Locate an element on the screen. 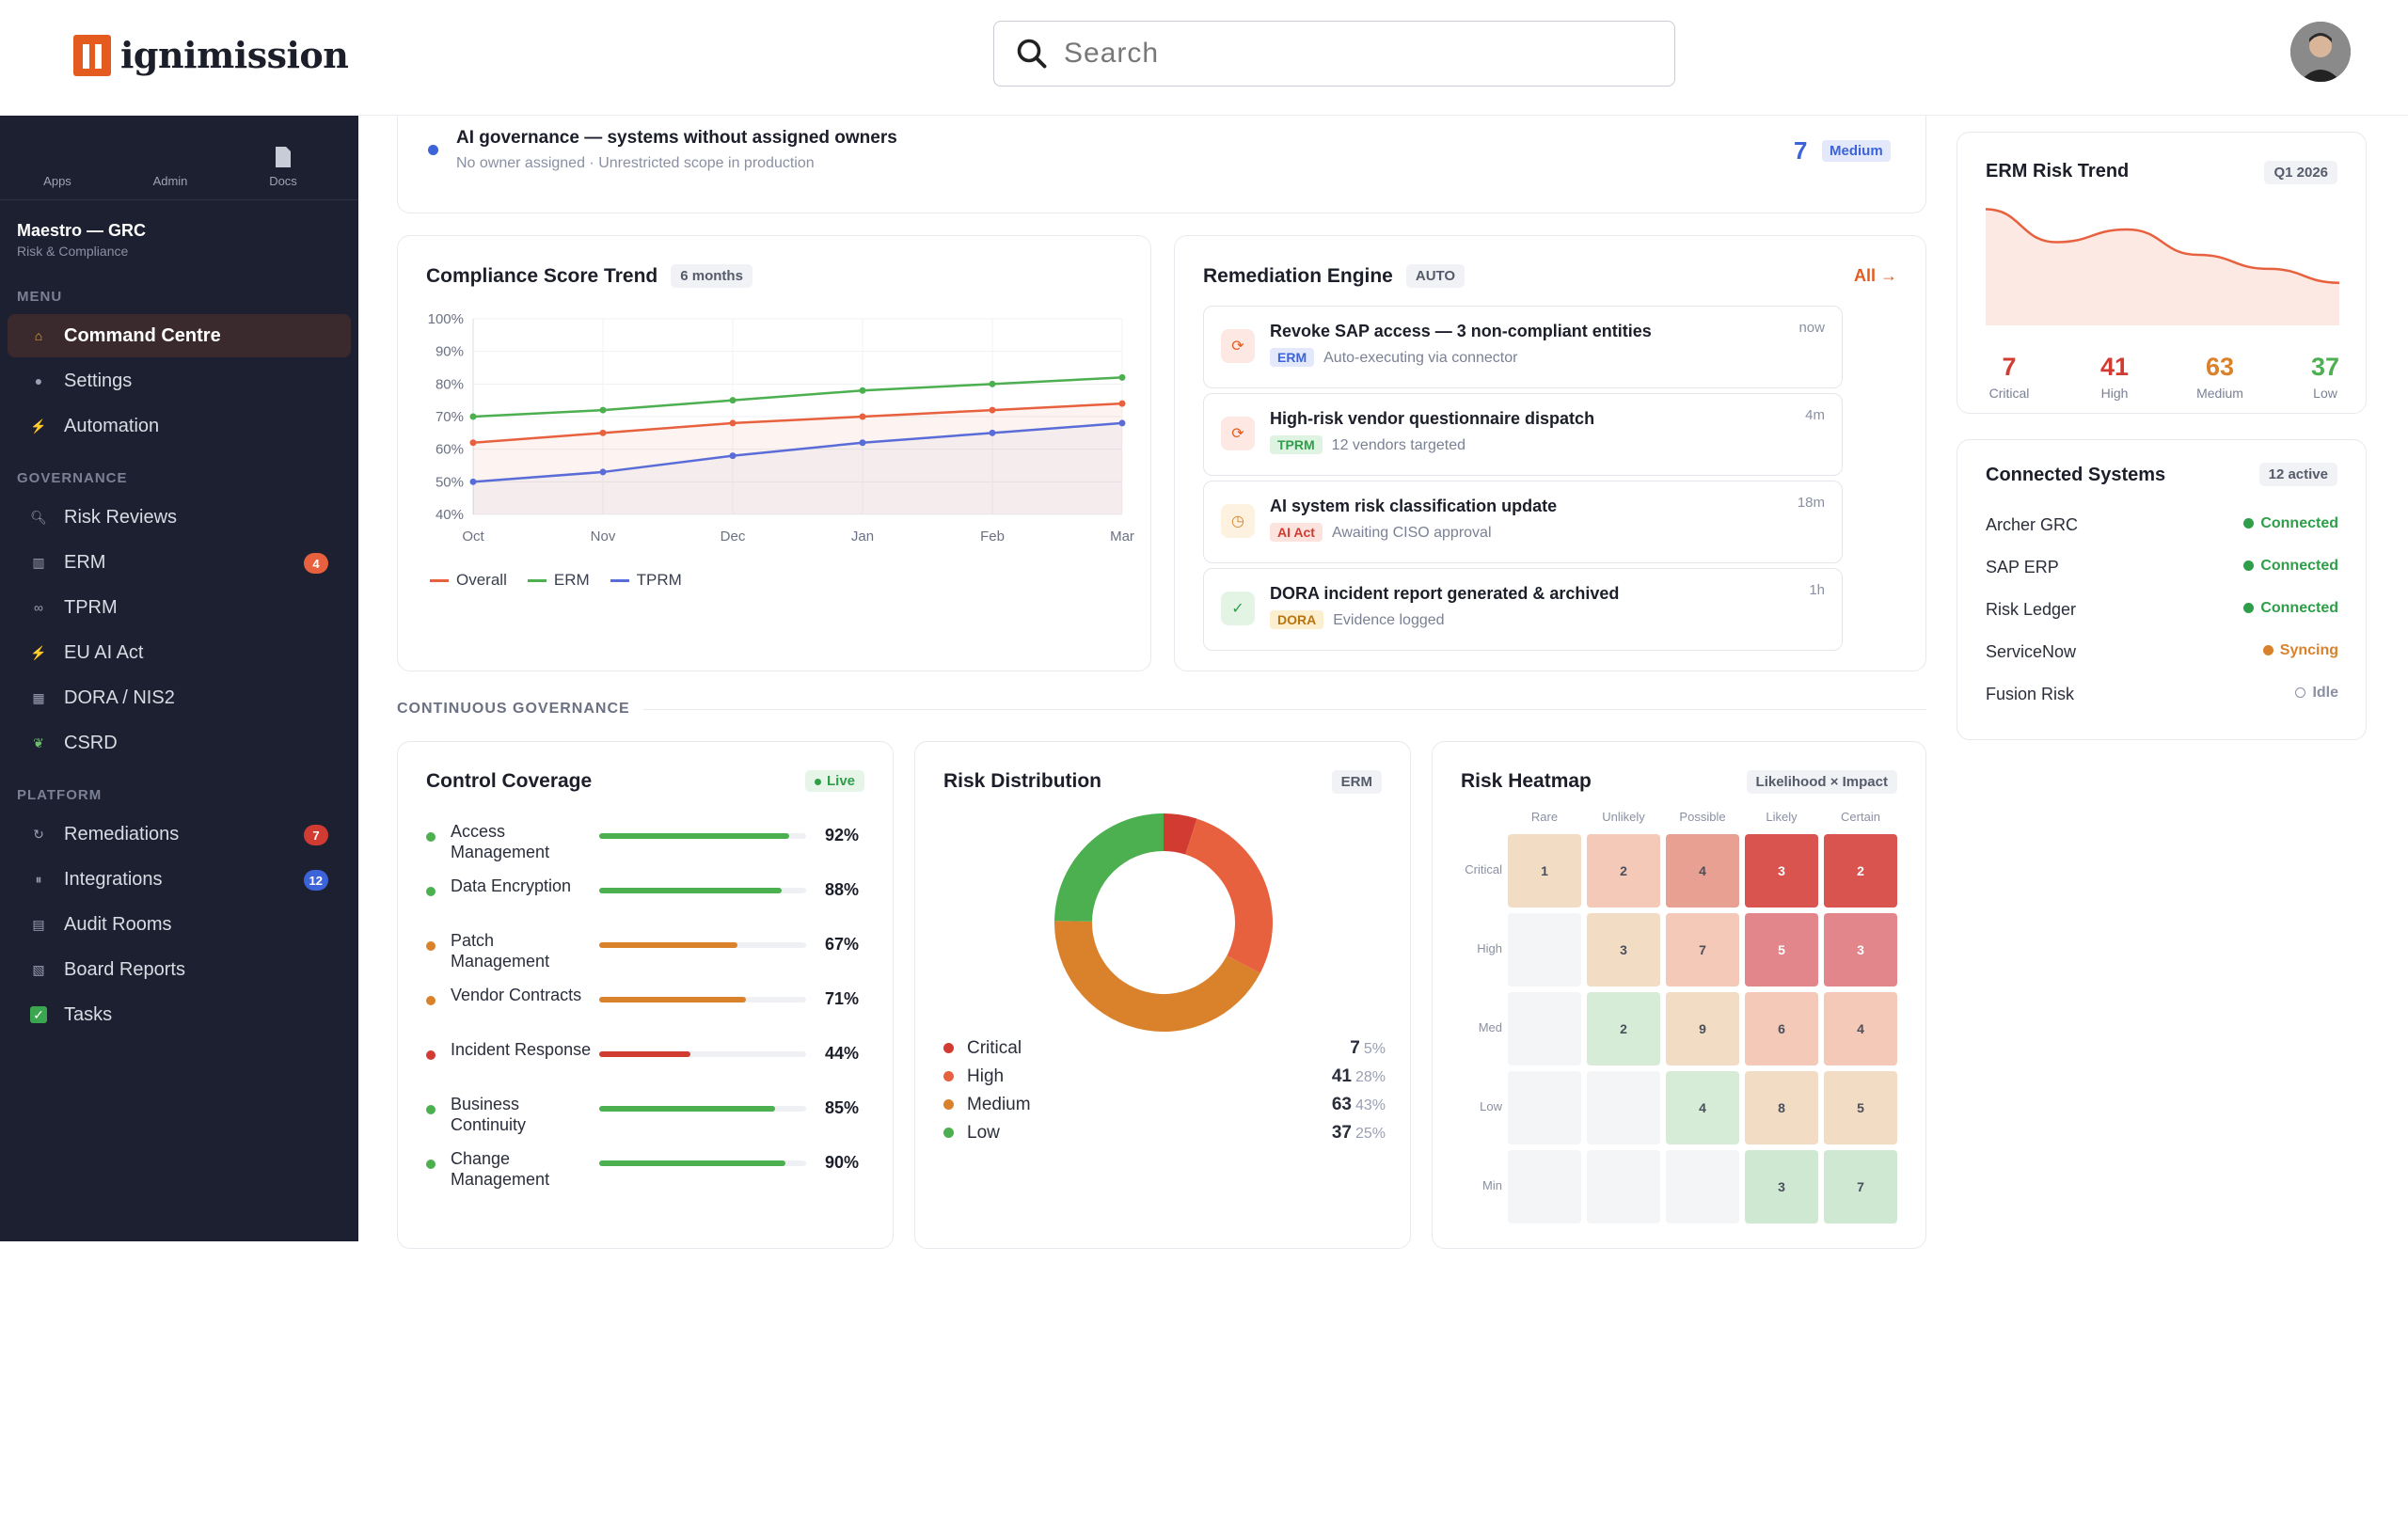 The height and width of the screenshot is (1531, 2408). brand-name: ignimission is located at coordinates (235, 55).